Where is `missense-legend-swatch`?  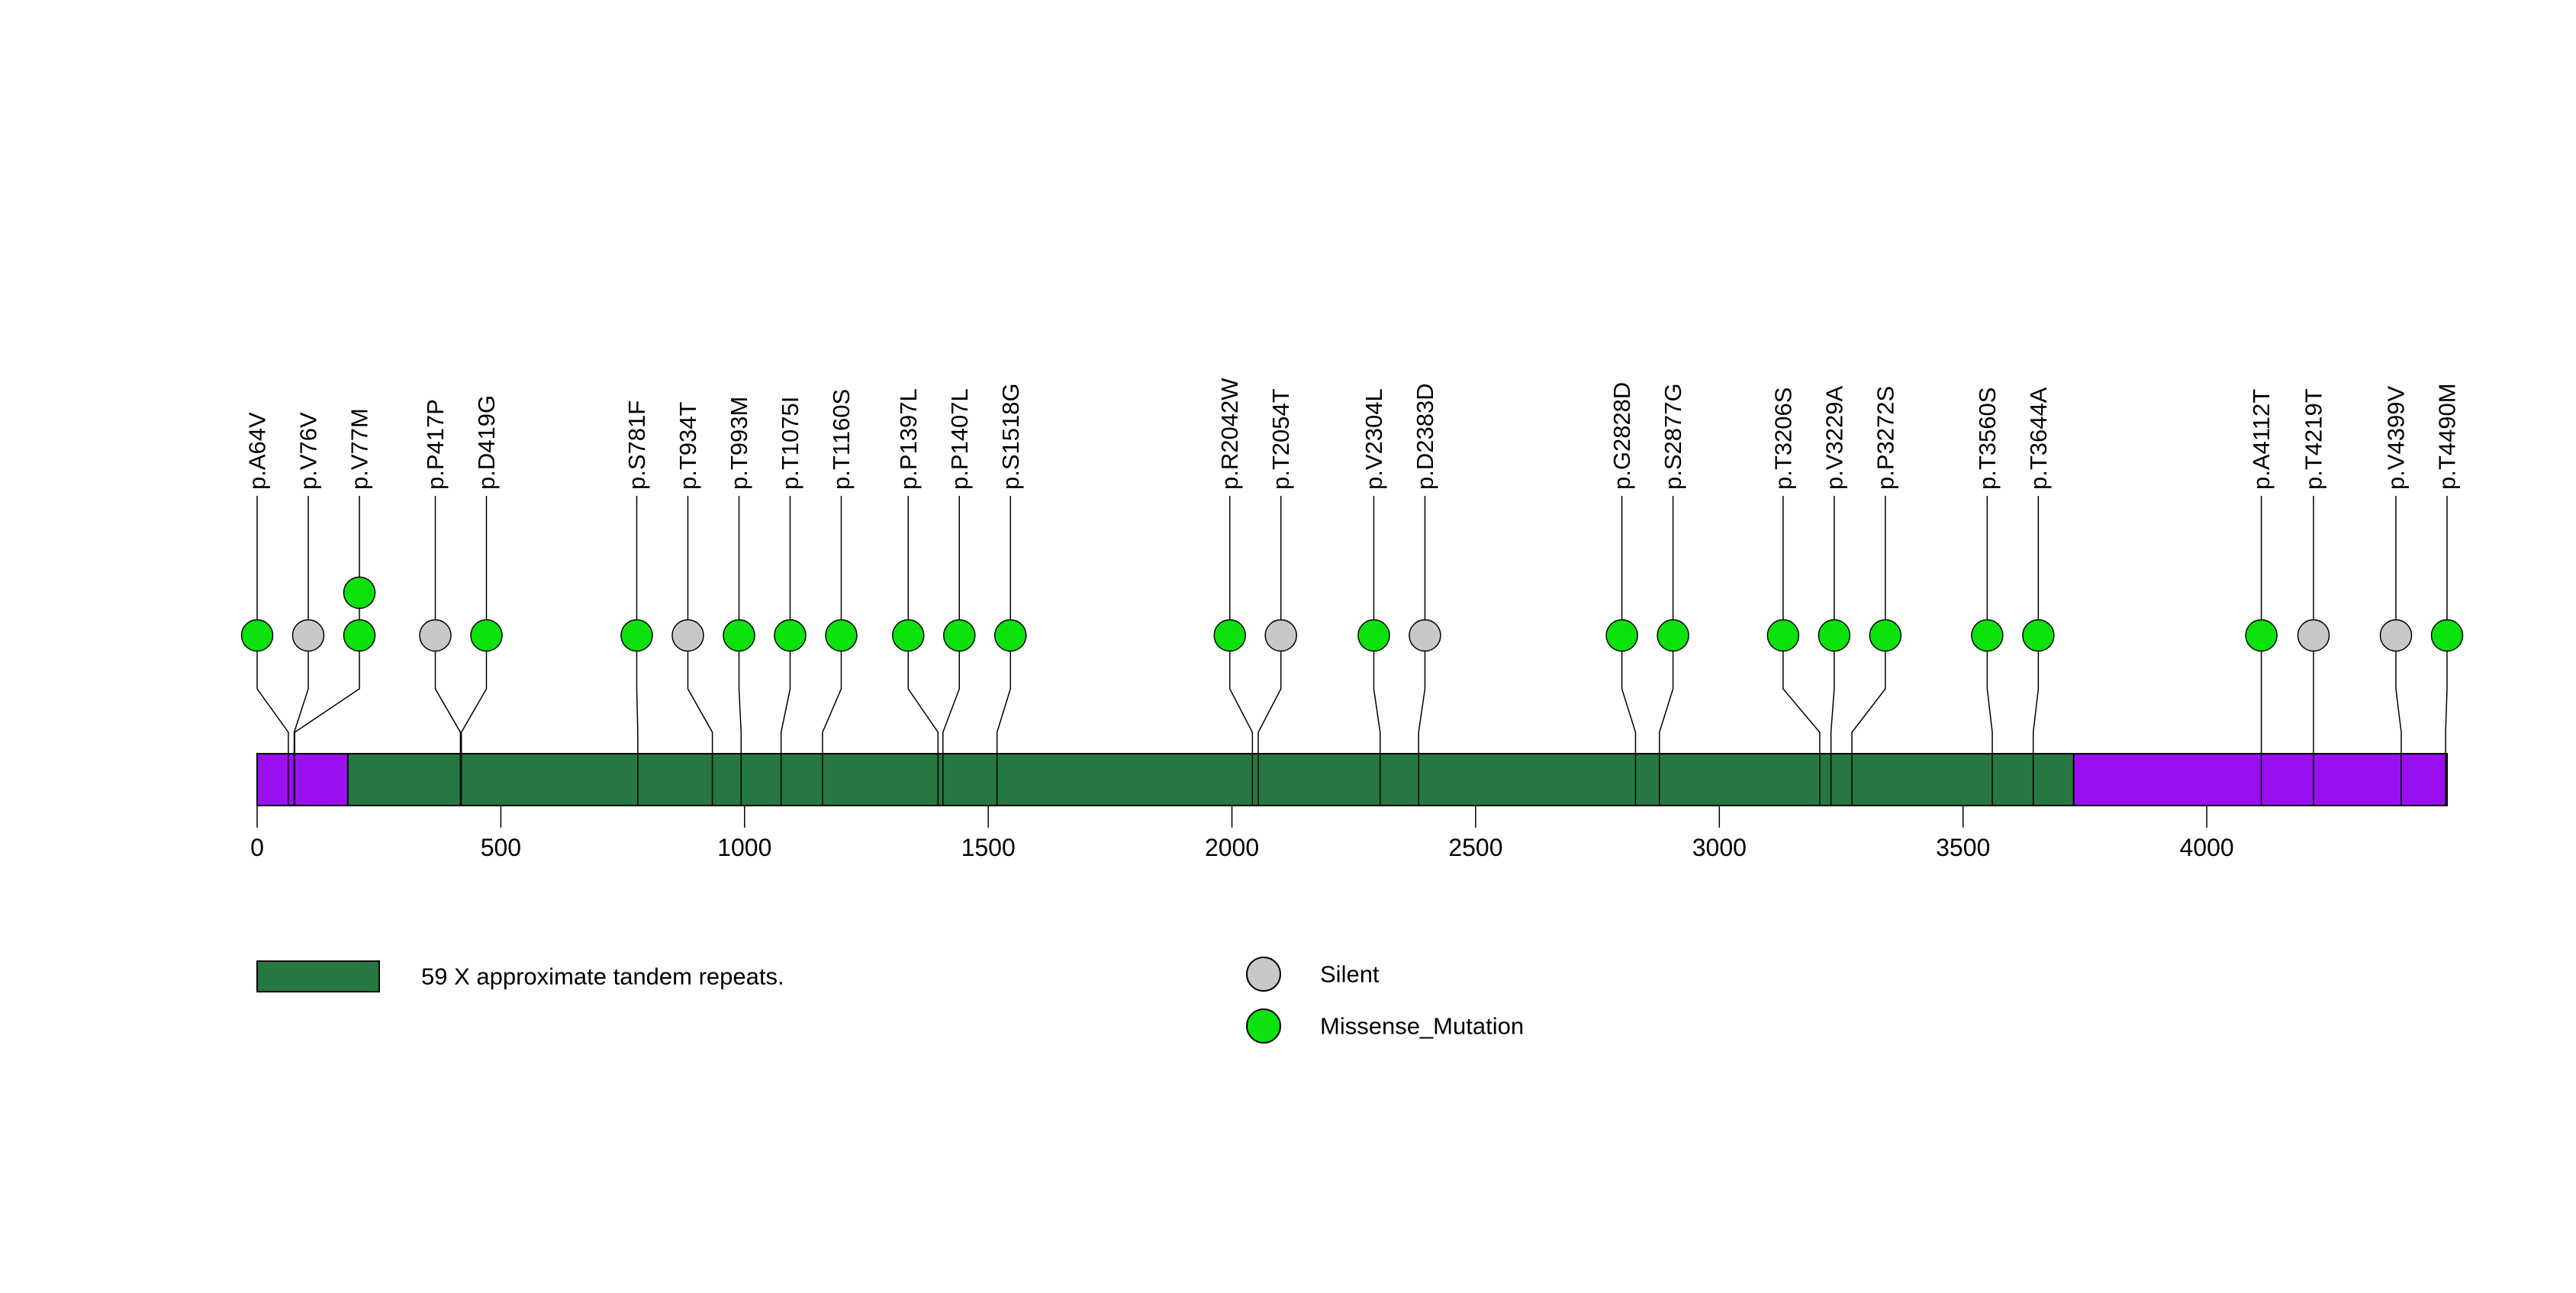
missense-legend-swatch is located at coordinates (1263, 1026).